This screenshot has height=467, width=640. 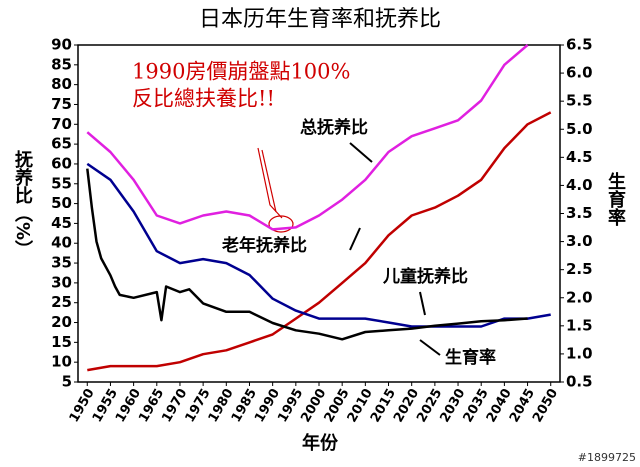 I want to click on y2-tick-label: 3.0, so click(x=579, y=241).